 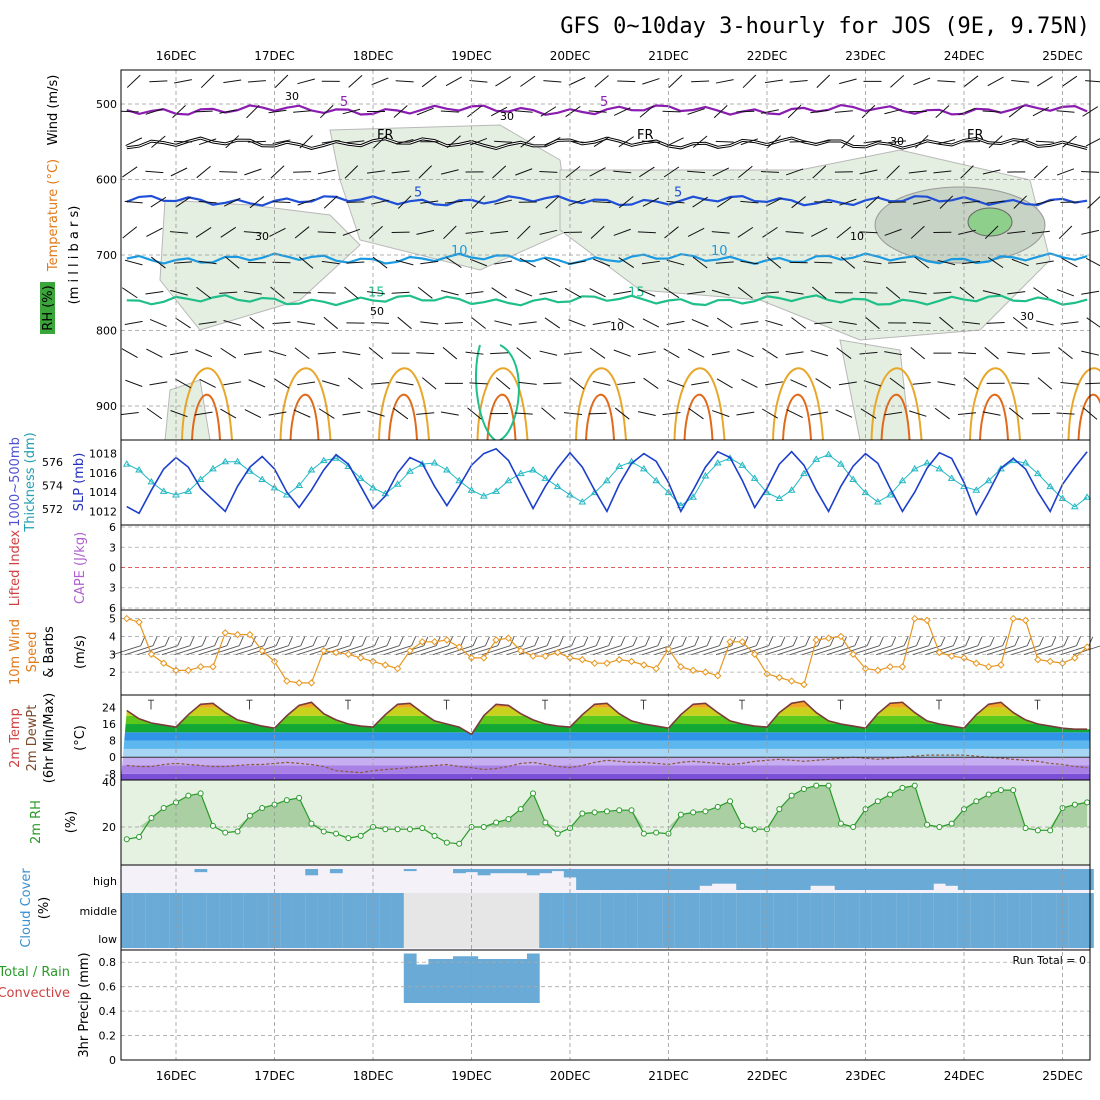 What do you see at coordinates (106, 406) in the screenshot?
I see `pressure-tick-900: 900` at bounding box center [106, 406].